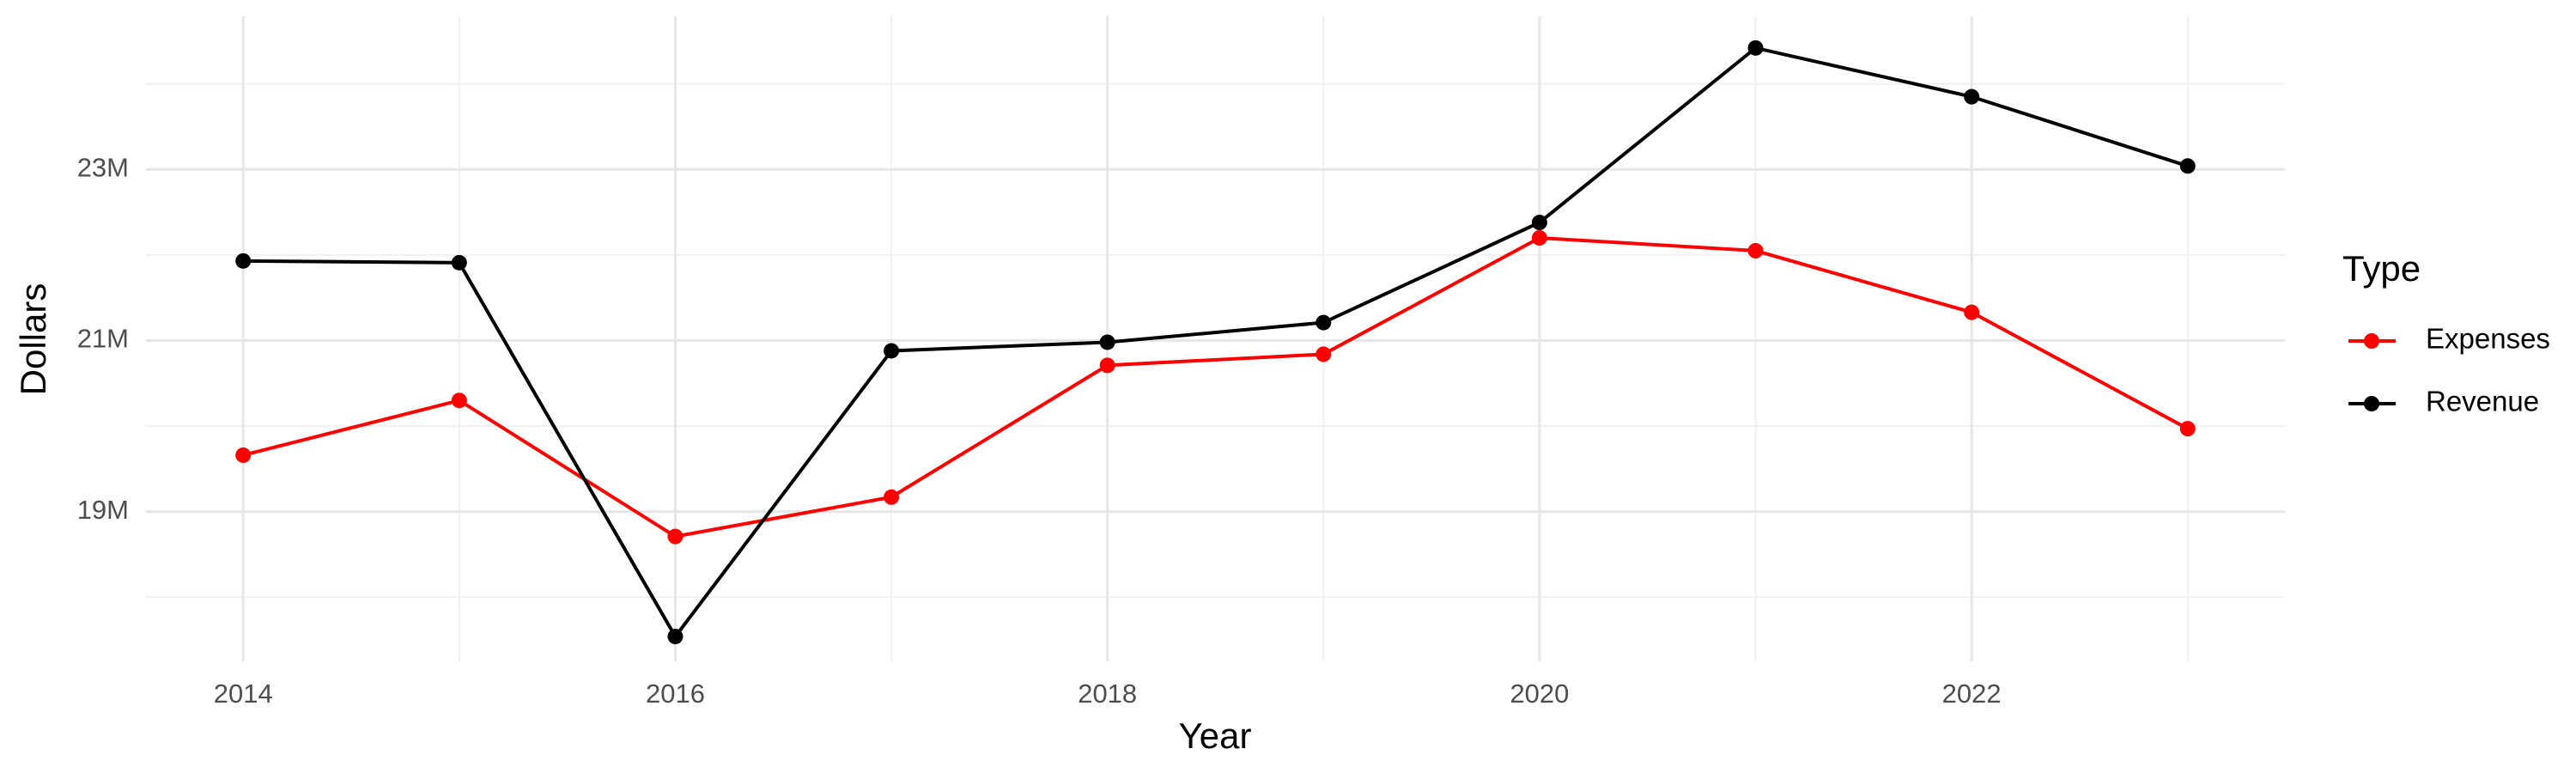  What do you see at coordinates (1539, 694) in the screenshot?
I see `x-tick-label: 2020` at bounding box center [1539, 694].